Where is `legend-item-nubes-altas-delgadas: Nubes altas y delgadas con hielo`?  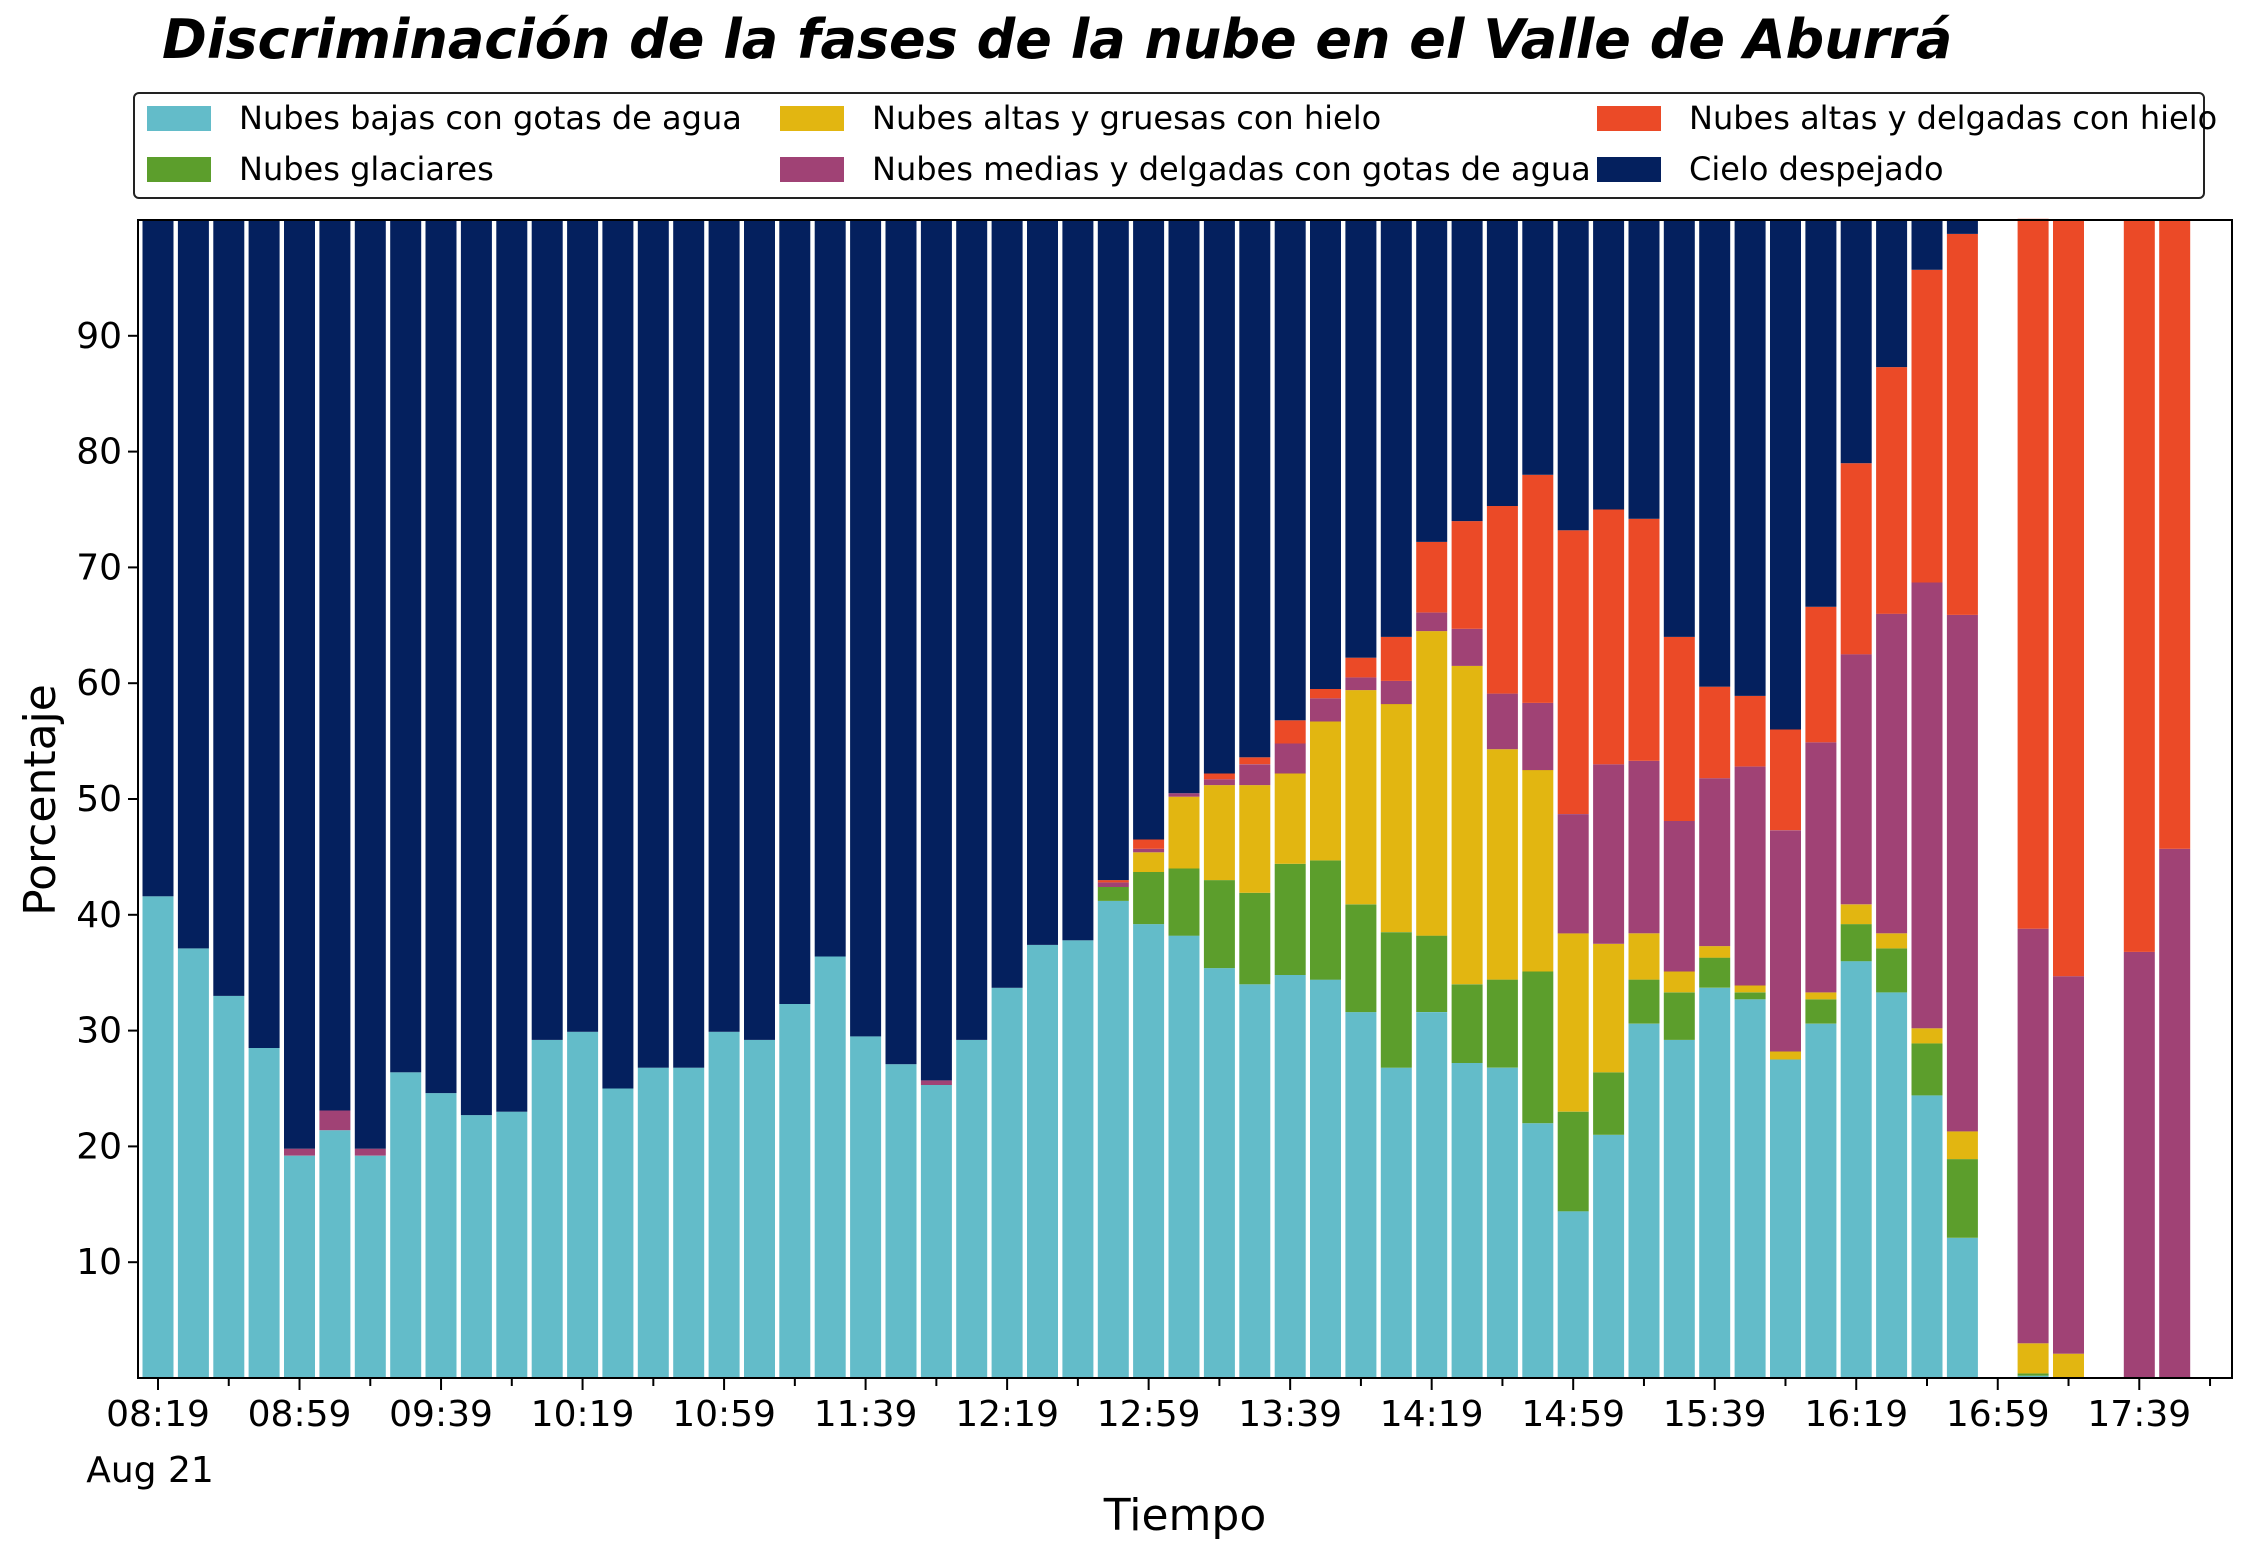
legend-item-nubes-altas-delgadas: Nubes altas y delgadas con hielo is located at coordinates (1907, 118).